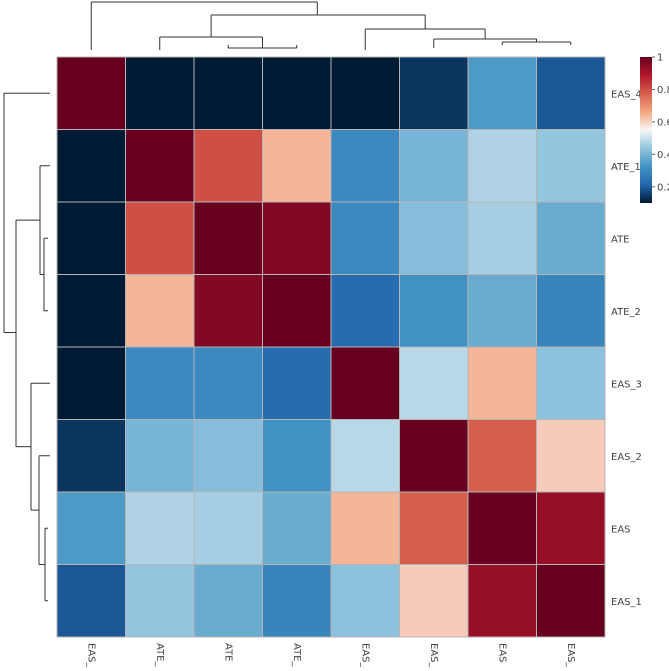  I want to click on row-label-EAS_3: EAS_3, so click(626, 384).